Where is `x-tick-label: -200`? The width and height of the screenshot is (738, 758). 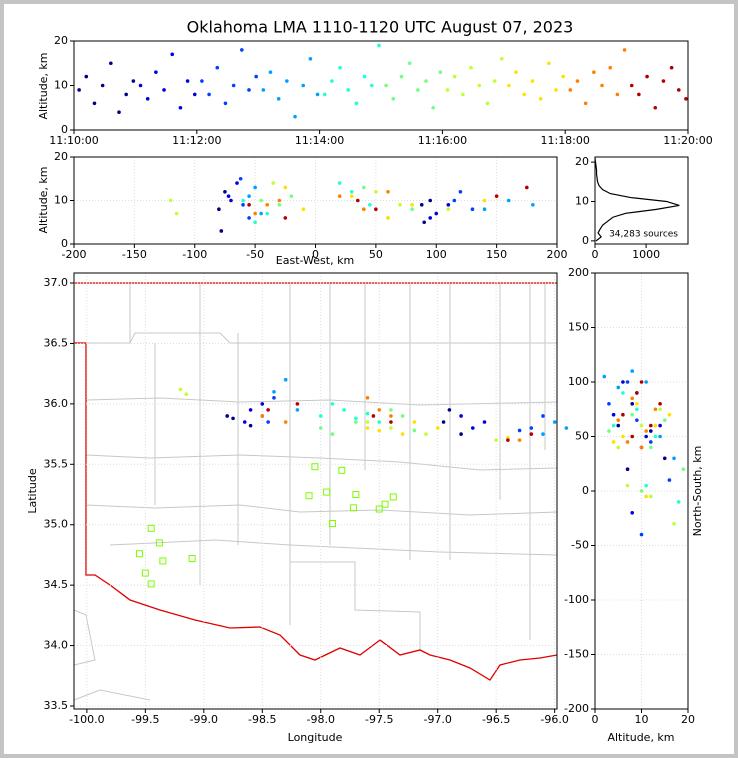 x-tick-label: -200 is located at coordinates (74, 254).